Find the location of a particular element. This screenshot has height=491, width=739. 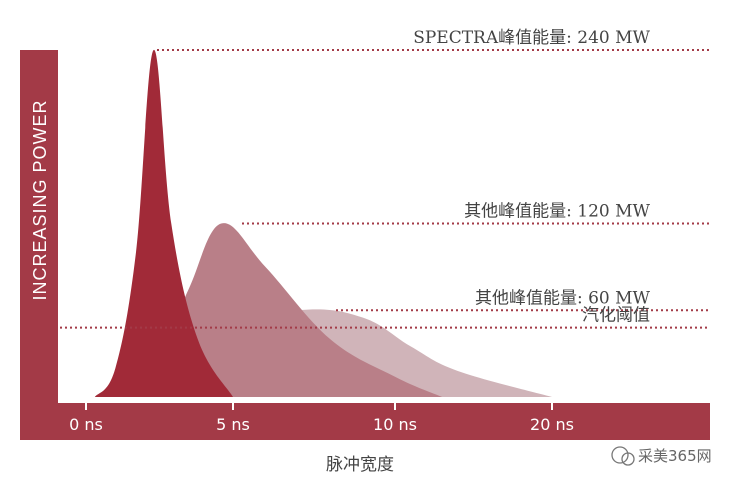

watermark: 采美365网 is located at coordinates (661, 456).